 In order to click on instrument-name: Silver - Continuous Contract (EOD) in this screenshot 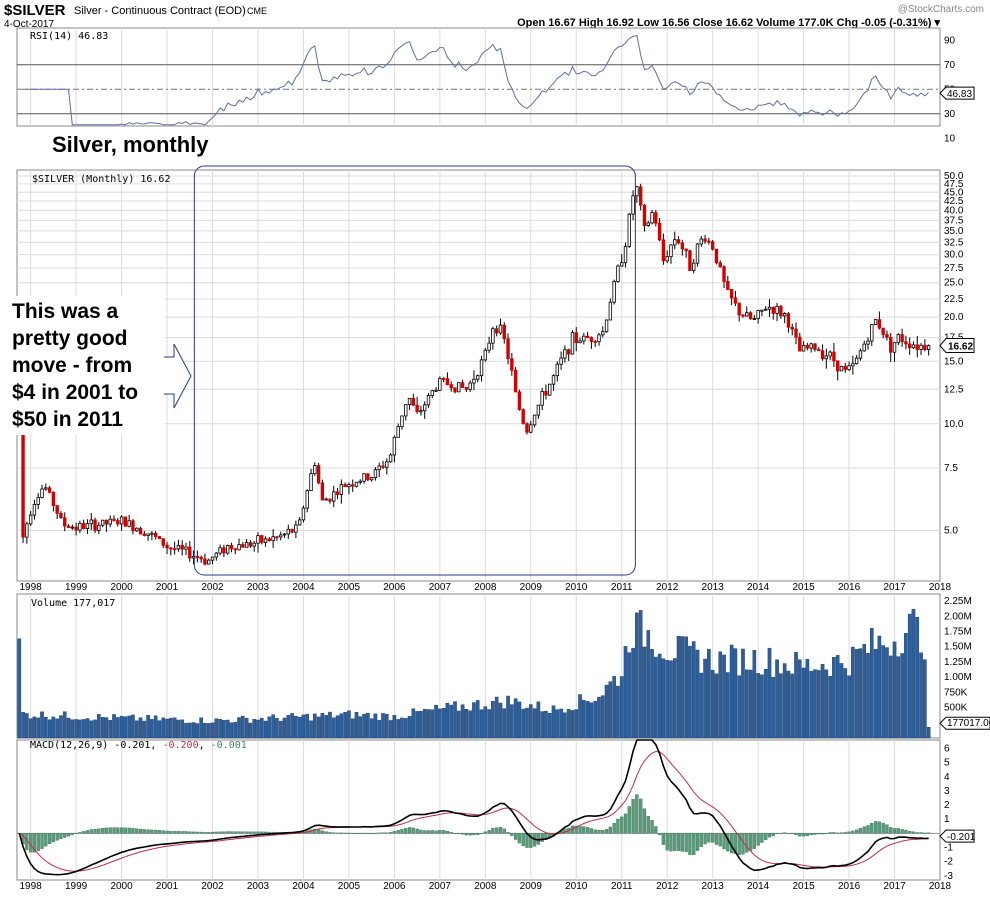, I will do `click(160, 11)`.